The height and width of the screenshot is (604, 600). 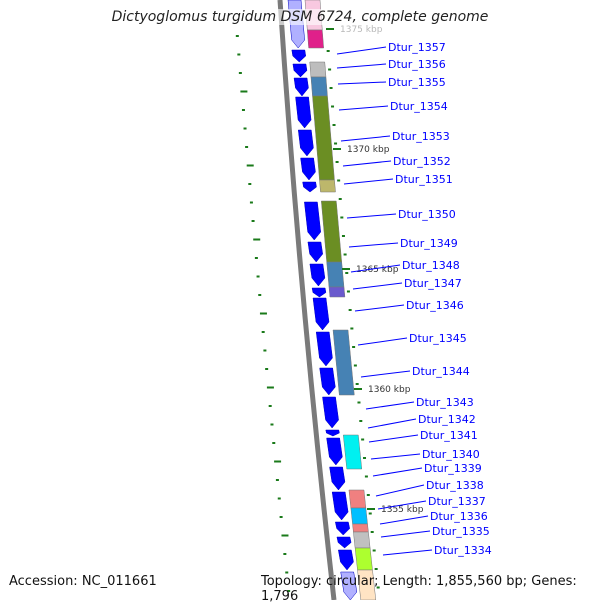 I want to click on gene-label: Dtur_1337, so click(x=457, y=501).